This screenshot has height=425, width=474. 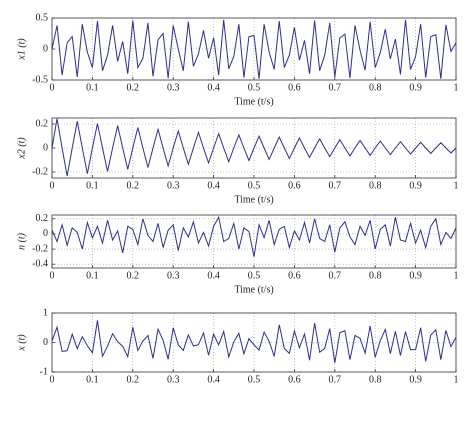 What do you see at coordinates (40, 264) in the screenshot?
I see `y-tick-label: -0.4` at bounding box center [40, 264].